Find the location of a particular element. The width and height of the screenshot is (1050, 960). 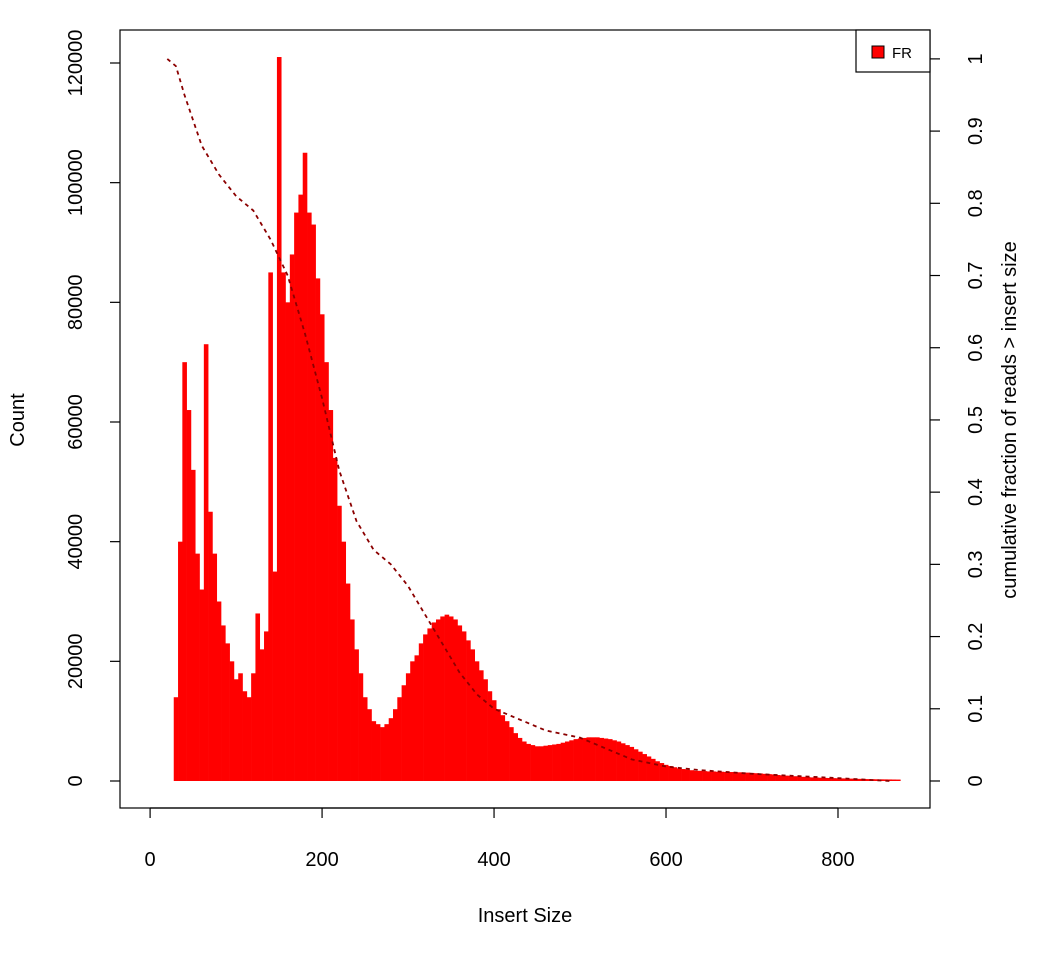

x-tick-label: 200 is located at coordinates (321, 860).